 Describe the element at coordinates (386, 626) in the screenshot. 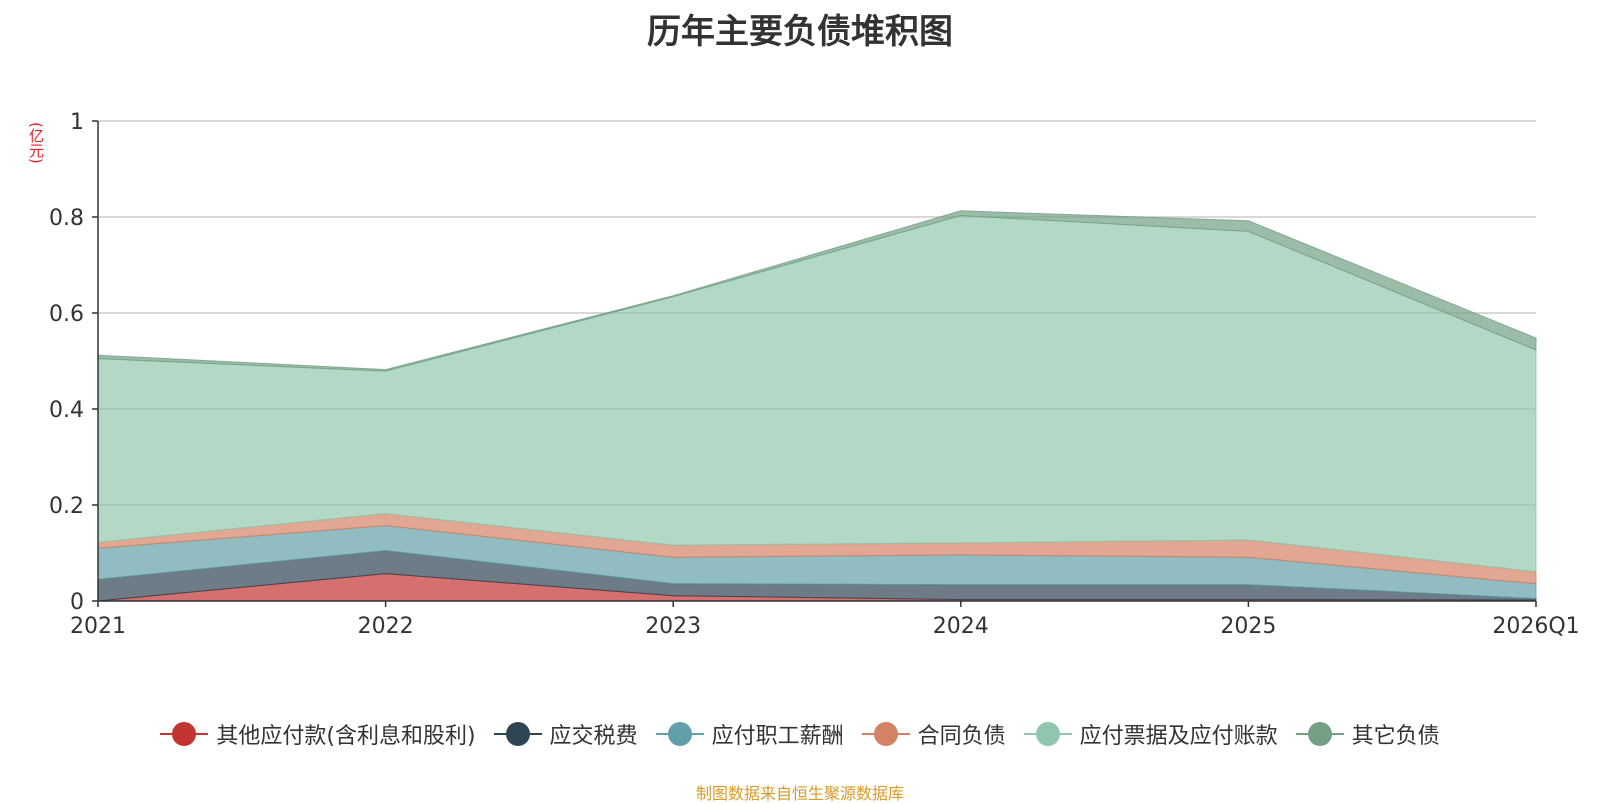

I see `x-tick-label: 2022` at that location.